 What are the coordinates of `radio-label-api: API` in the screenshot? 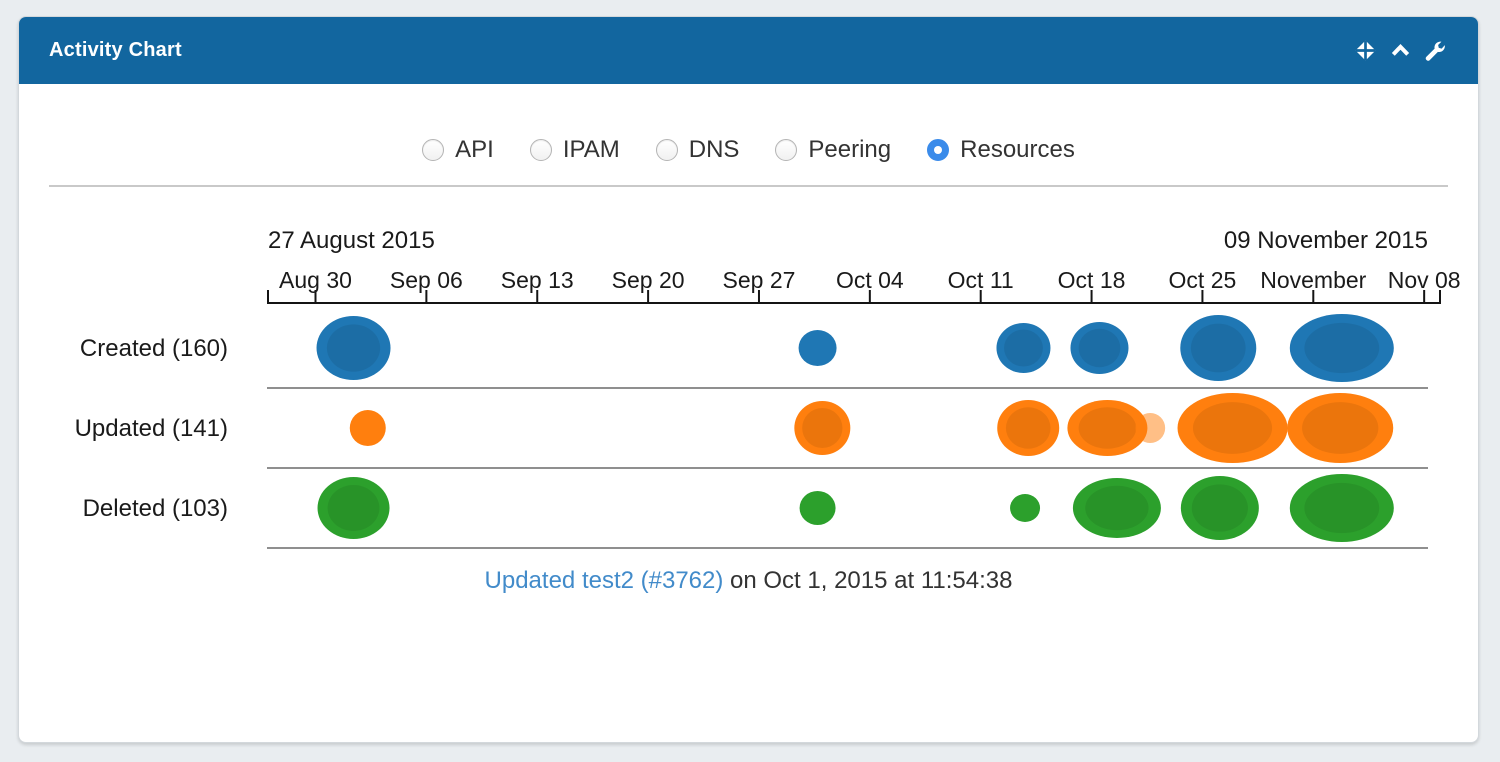 It's located at (474, 149).